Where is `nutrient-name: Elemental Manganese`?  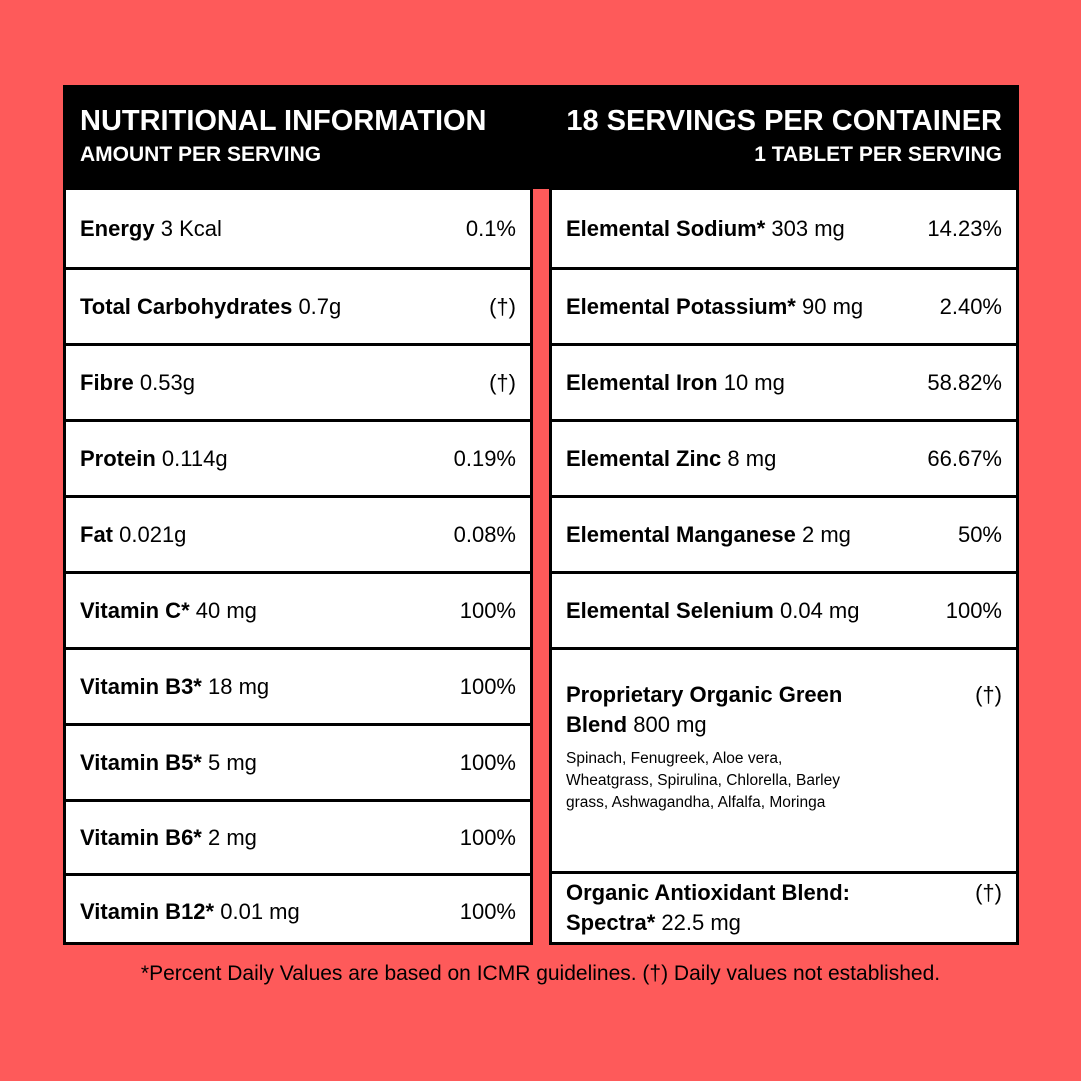 nutrient-name: Elemental Manganese is located at coordinates (681, 534).